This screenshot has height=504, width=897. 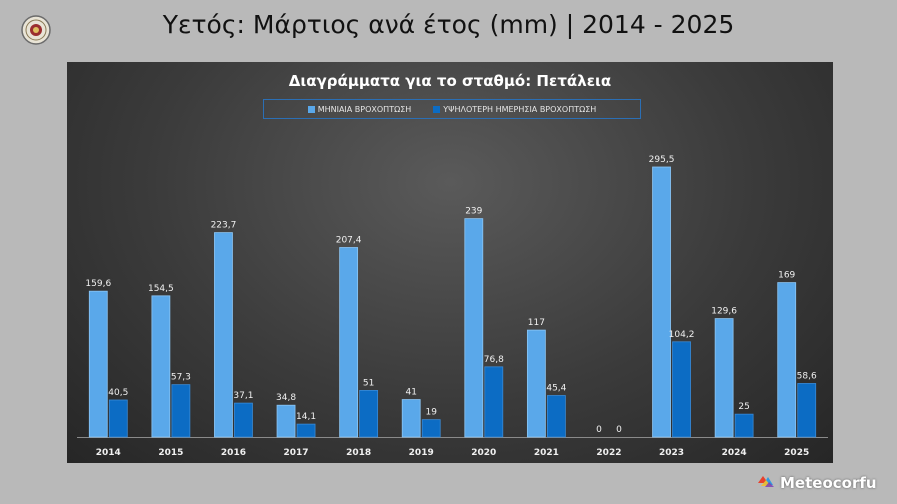 What do you see at coordinates (744, 425) in the screenshot?
I see `bar-max-daily-2024` at bounding box center [744, 425].